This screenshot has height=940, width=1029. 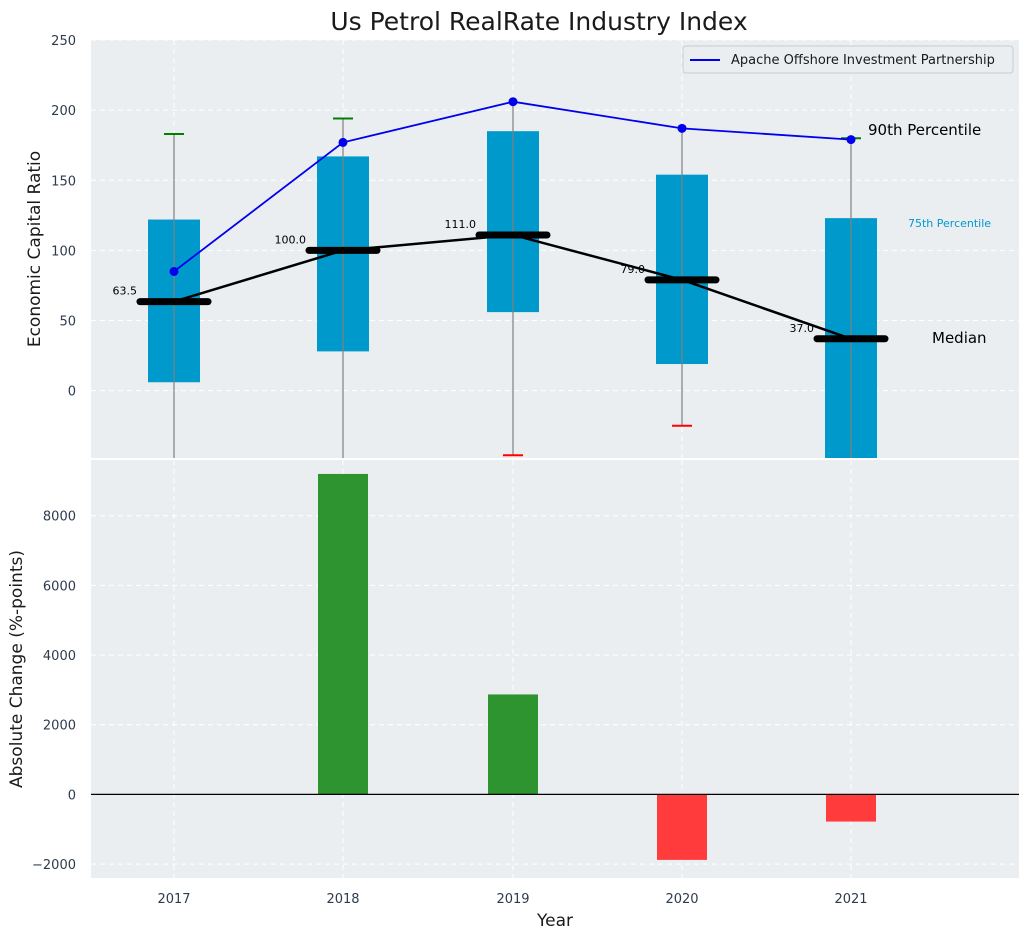 I want to click on legend-entry-apache: Apache Offshore Investment Partnership, so click(x=863, y=60).